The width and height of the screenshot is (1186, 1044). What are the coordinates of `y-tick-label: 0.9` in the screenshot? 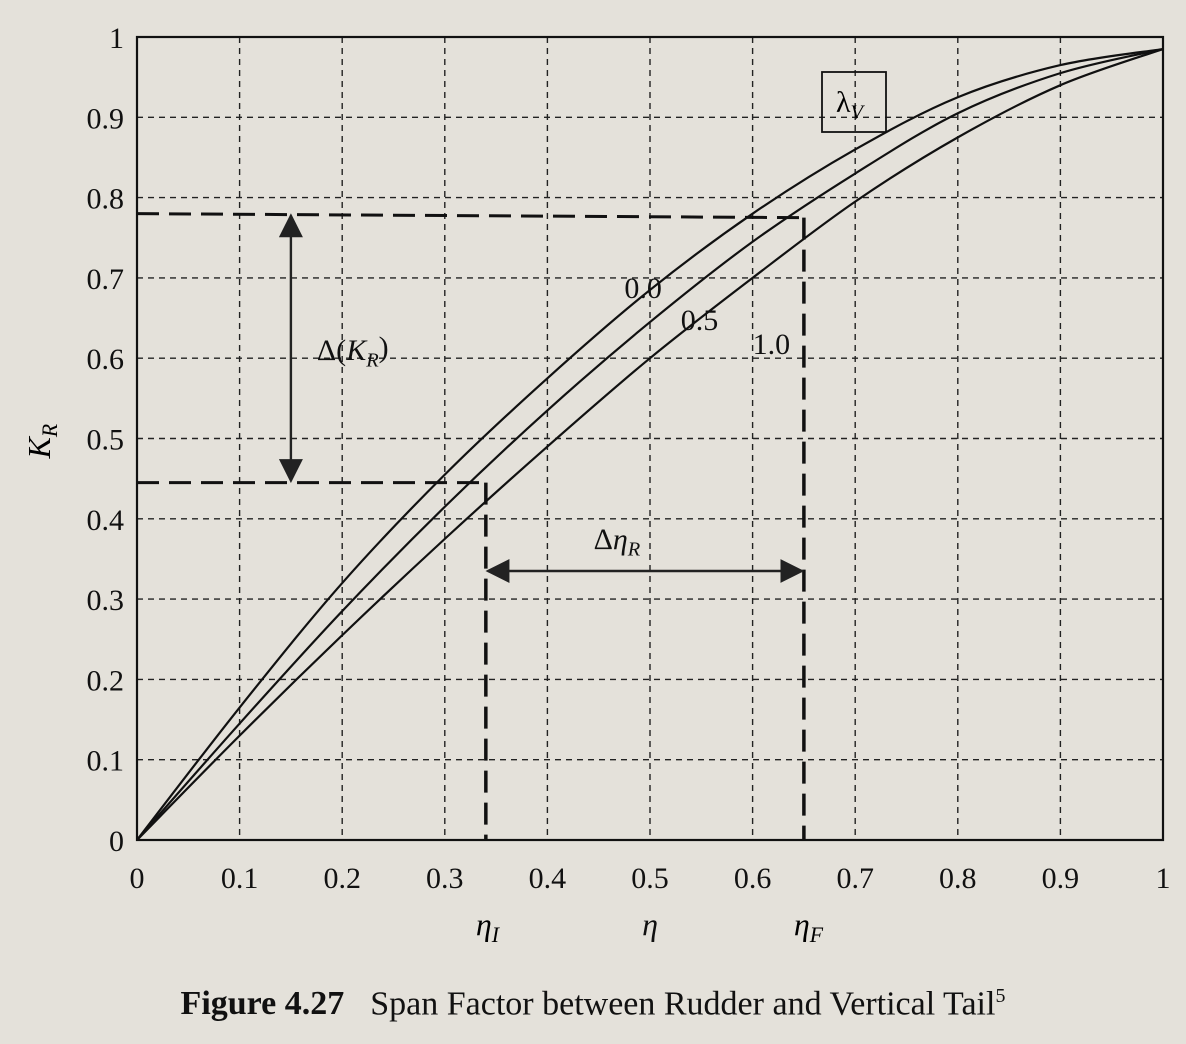 It's located at (106, 118).